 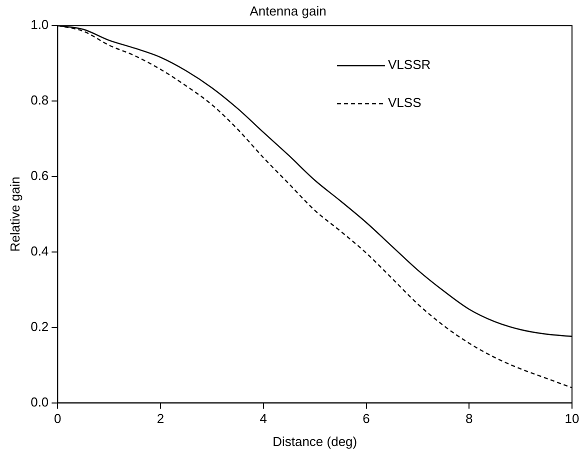 I want to click on x-tick-label: 4, so click(x=264, y=418).